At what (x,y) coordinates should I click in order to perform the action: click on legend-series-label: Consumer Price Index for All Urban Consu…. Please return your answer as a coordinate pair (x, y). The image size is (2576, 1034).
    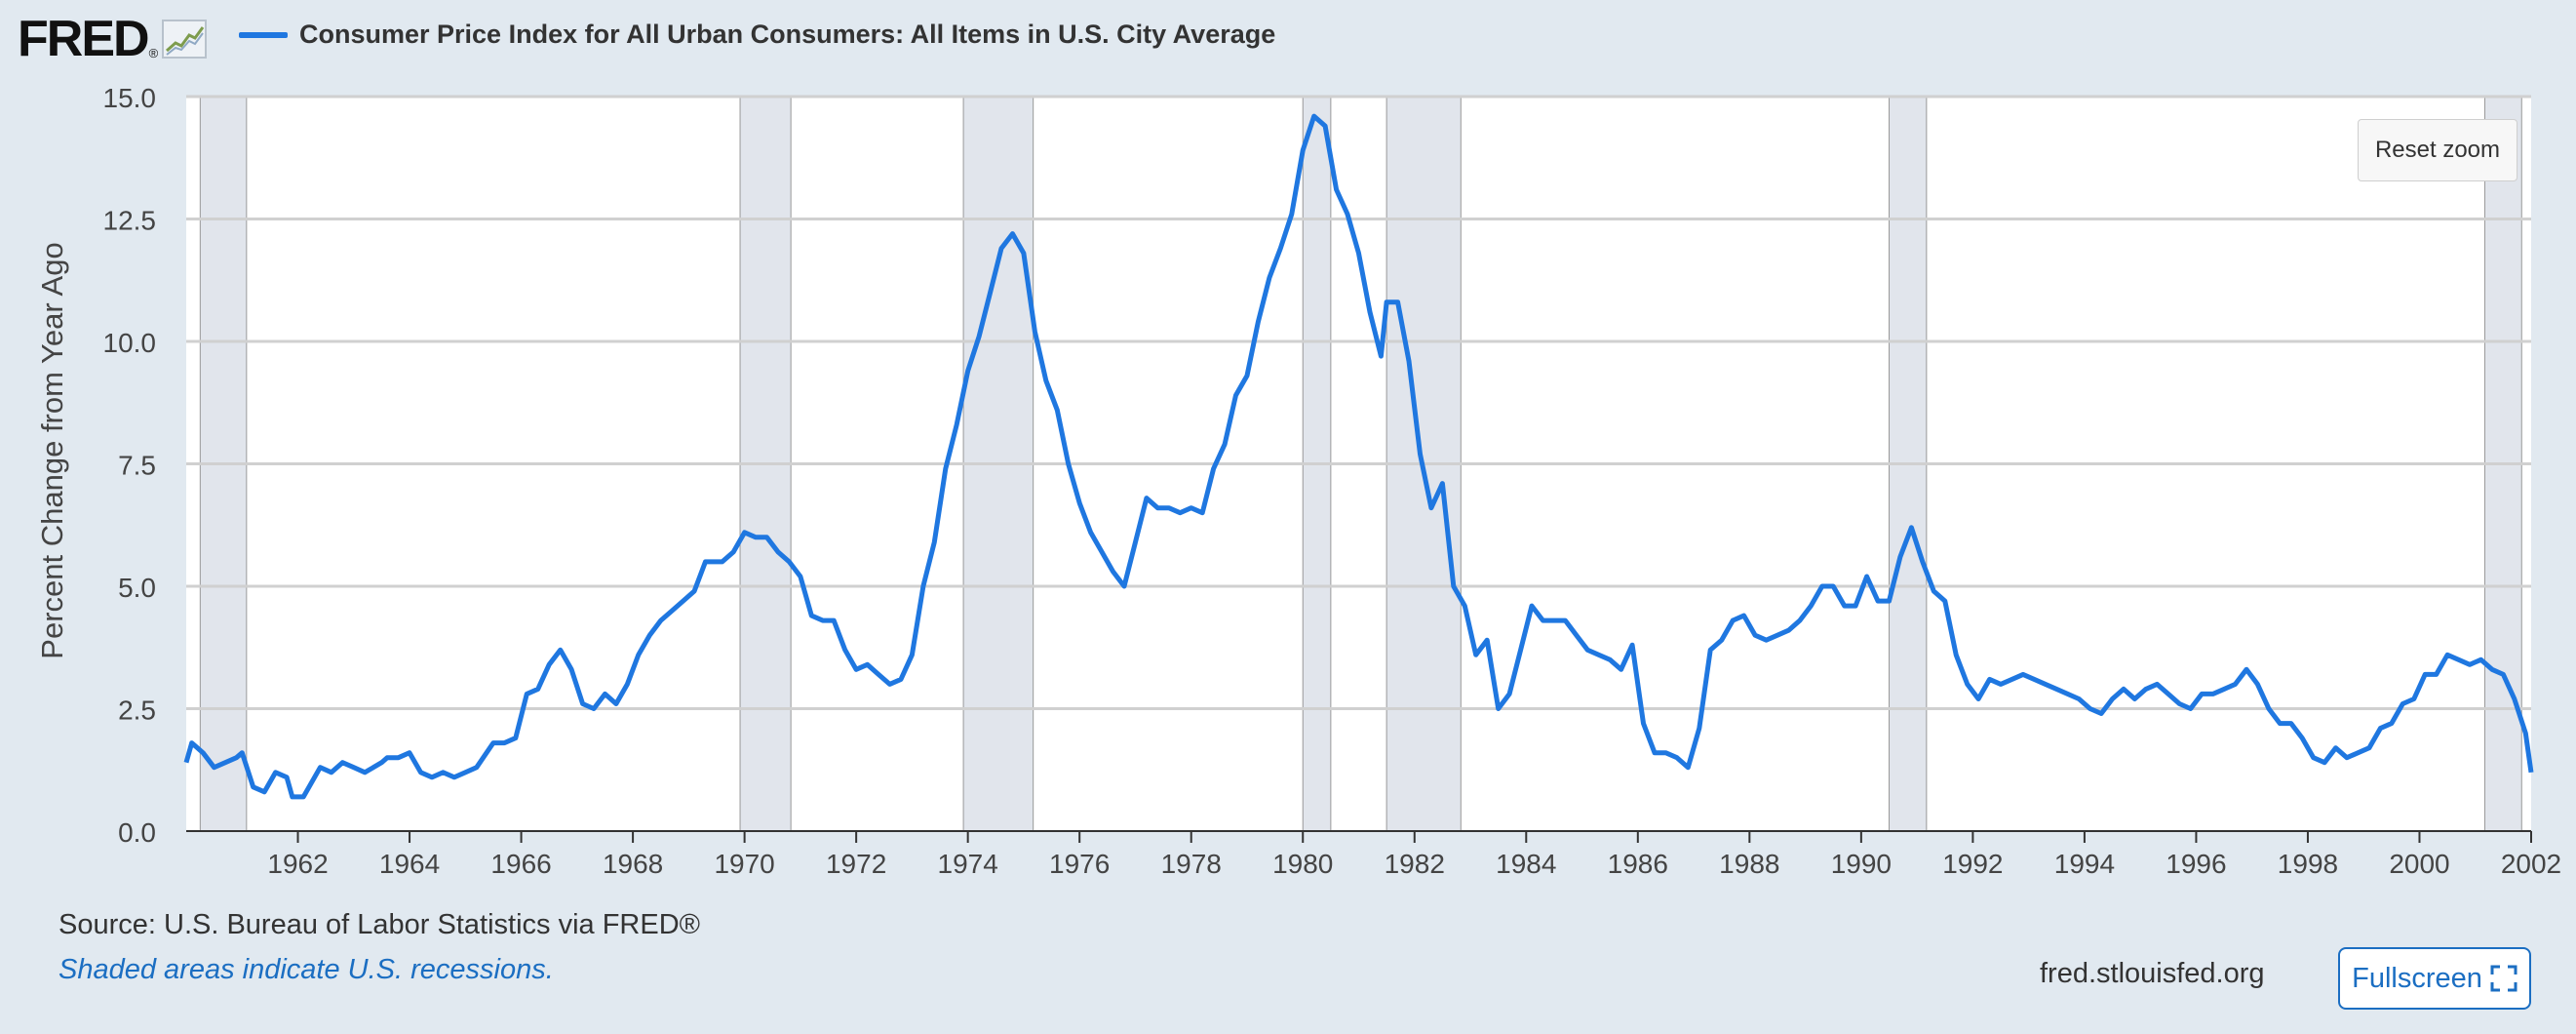
    Looking at the image, I should click on (787, 34).